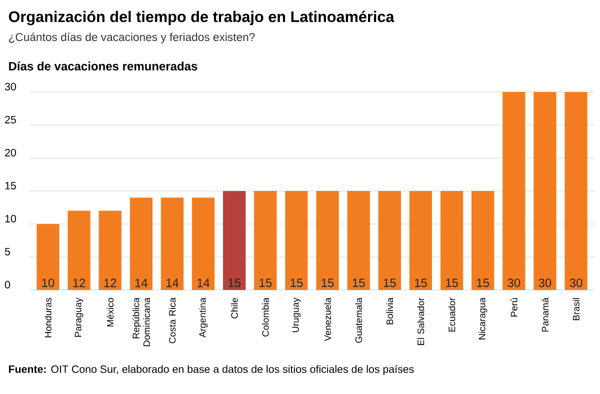 The image size is (600, 394). What do you see at coordinates (132, 38) in the screenshot?
I see `chart-subtitle: ¿Cuántos días de vacaciones y feriados existen?` at bounding box center [132, 38].